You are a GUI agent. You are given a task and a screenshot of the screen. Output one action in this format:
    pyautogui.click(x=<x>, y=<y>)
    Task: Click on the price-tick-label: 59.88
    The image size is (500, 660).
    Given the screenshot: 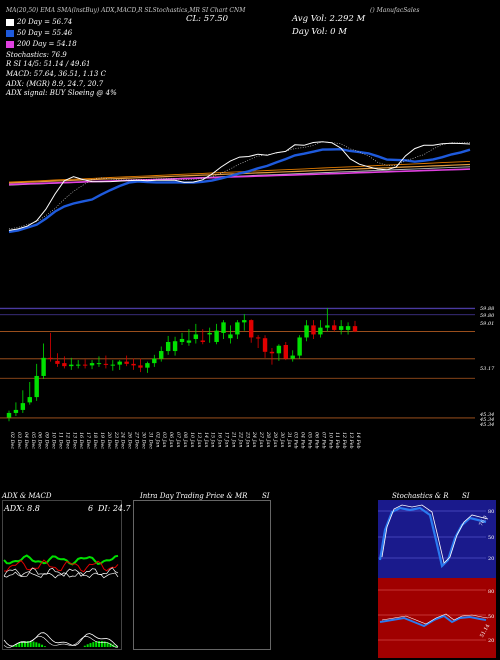 What is the action you would take?
    pyautogui.click(x=487, y=309)
    